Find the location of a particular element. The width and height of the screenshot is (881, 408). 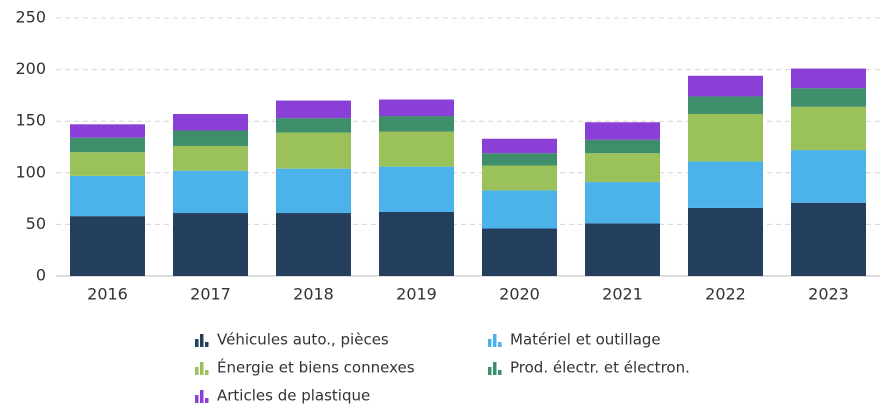

y-tick-label: 150 is located at coordinates (30, 120).